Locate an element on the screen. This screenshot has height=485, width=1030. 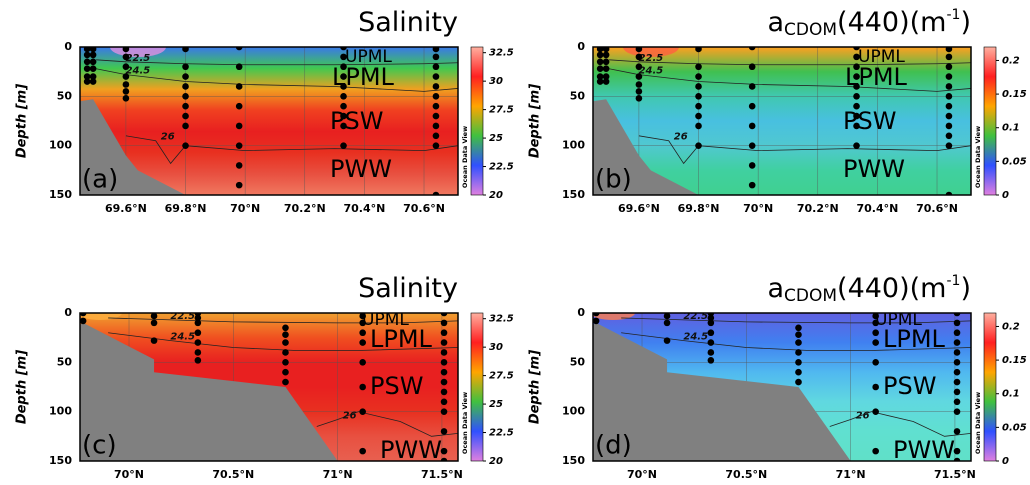
plot-frame is located at coordinates (269, 387).